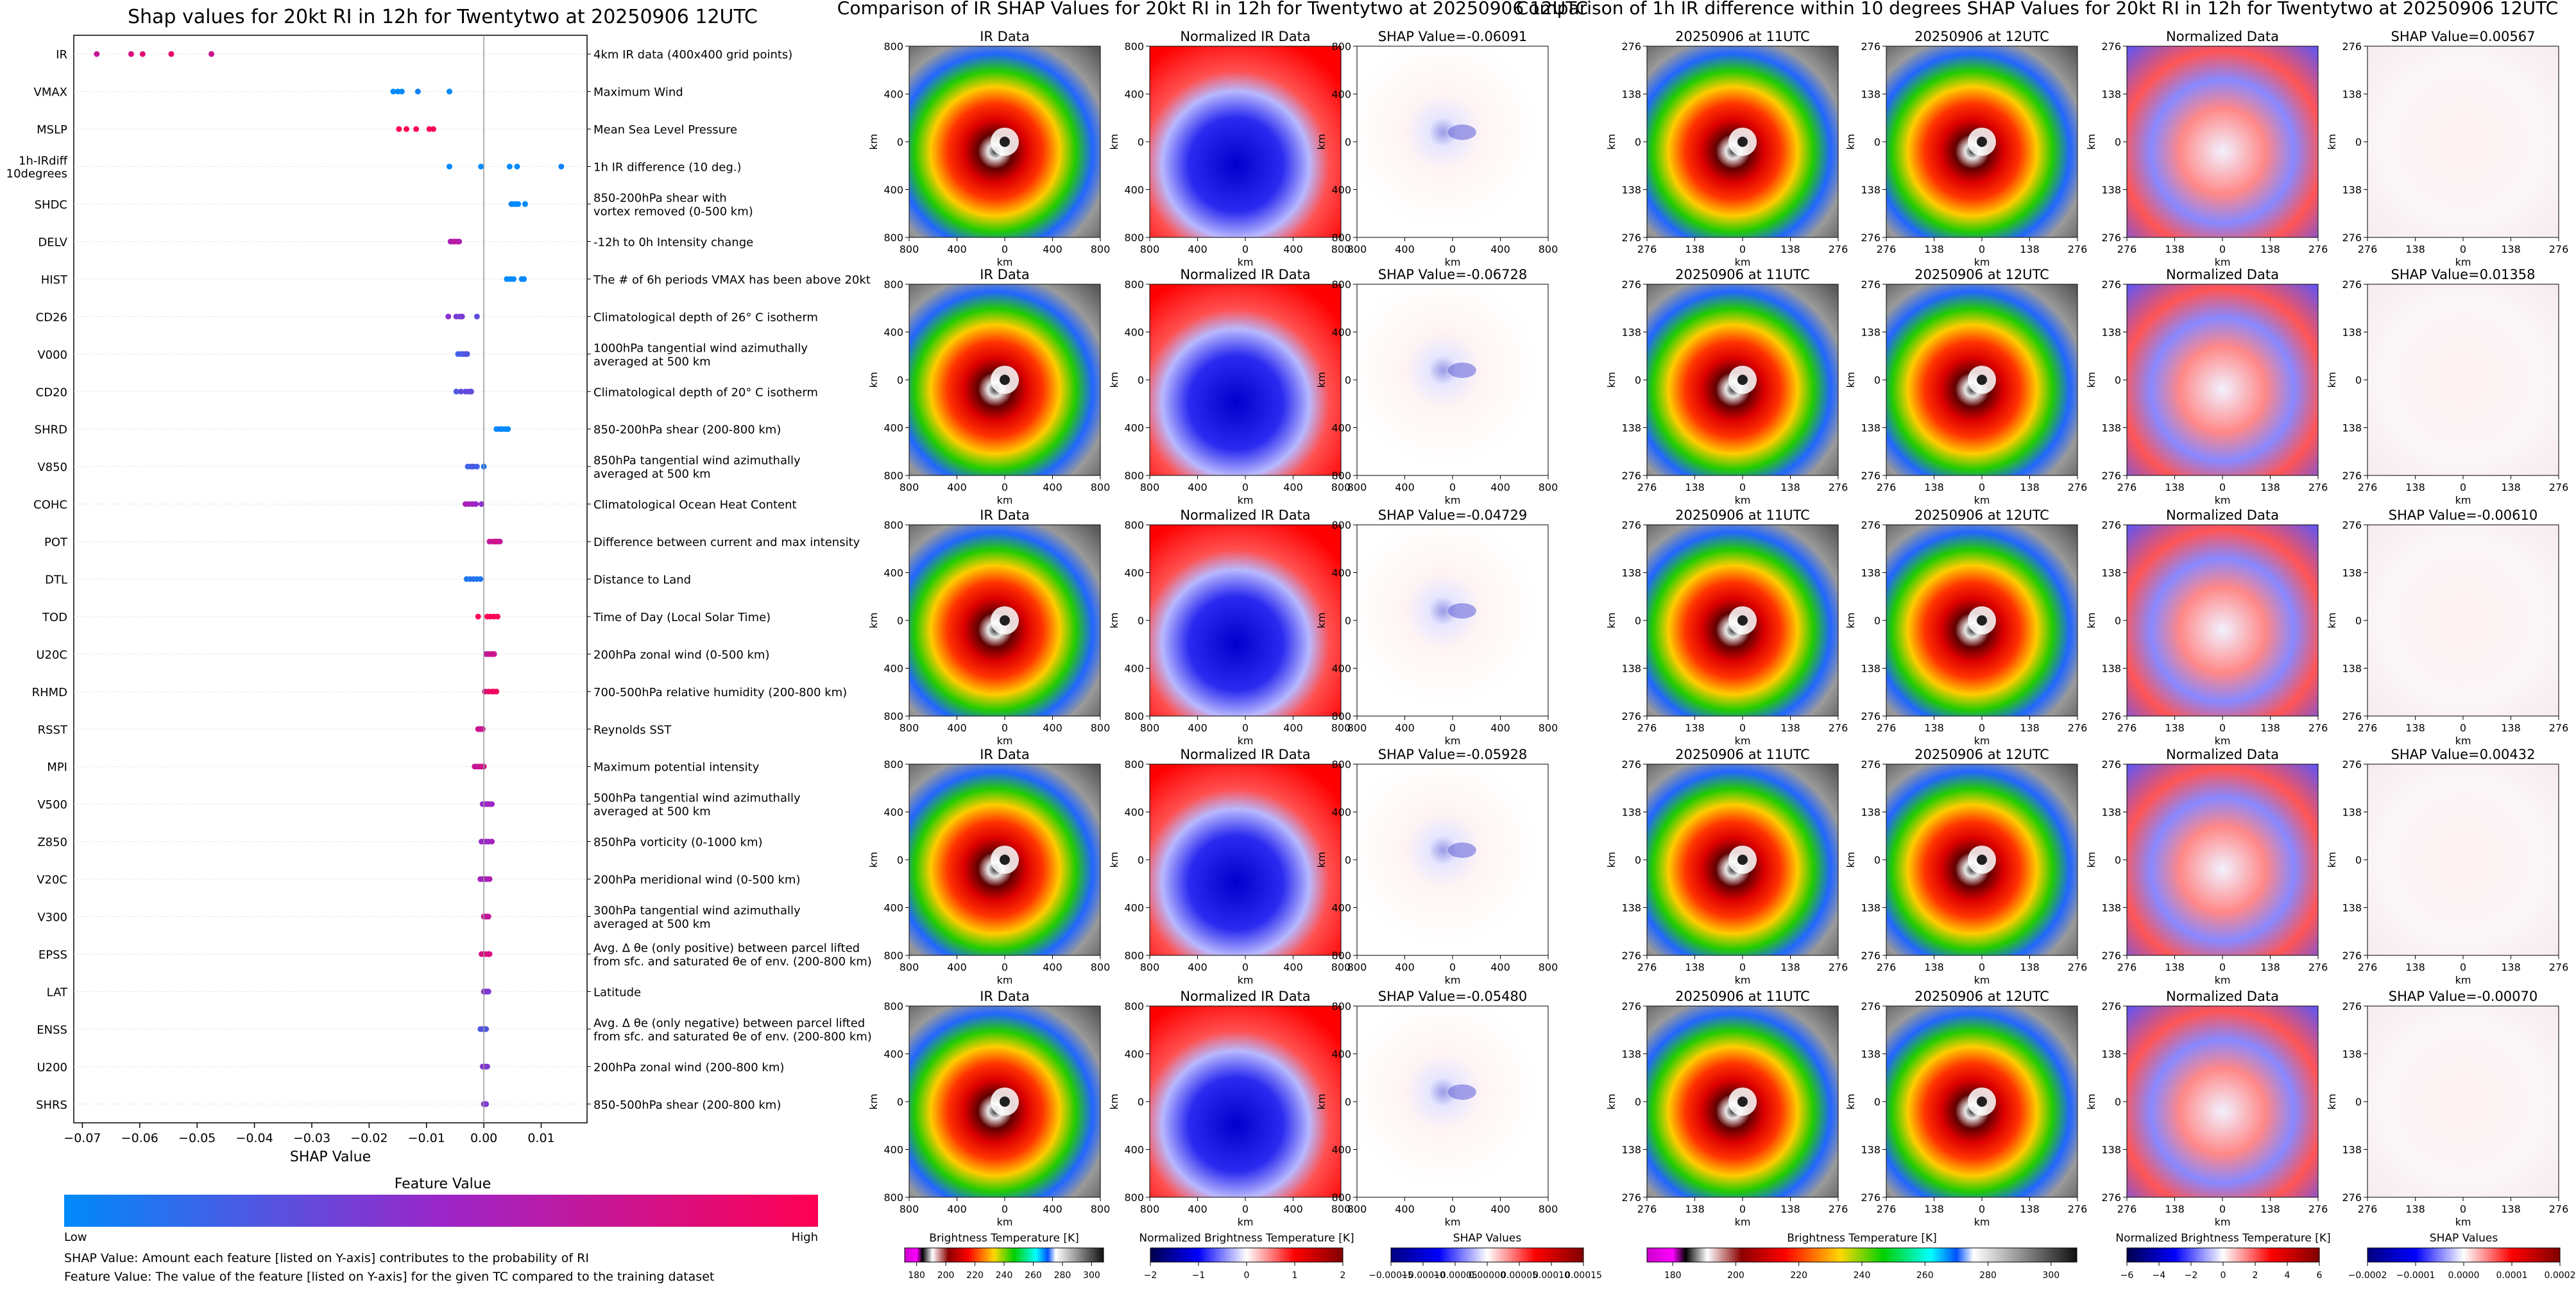 Image resolution: width=2576 pixels, height=1289 pixels. What do you see at coordinates (1861, 1238) in the screenshot?
I see `colorbar-label: Brightness Temperature [K]` at bounding box center [1861, 1238].